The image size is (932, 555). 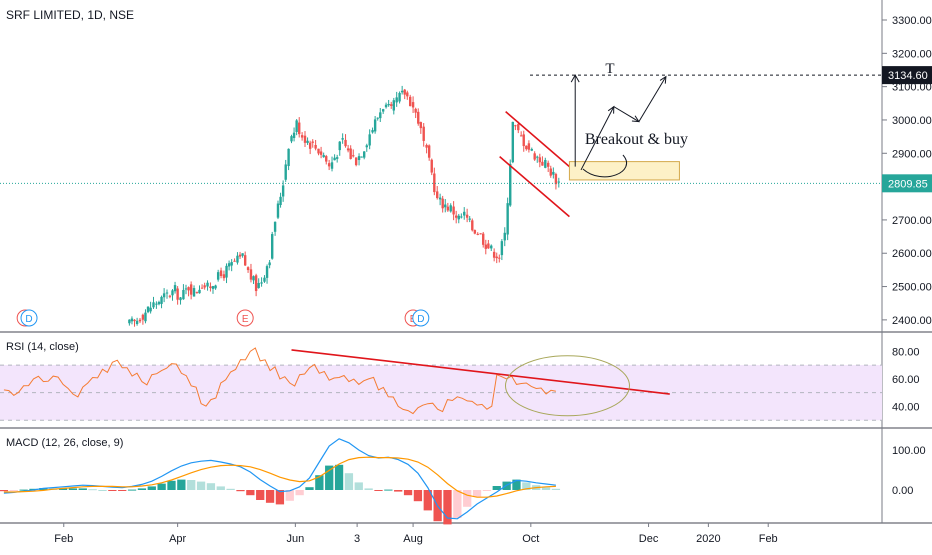 I want to click on price-axis-label: 3300.00, so click(x=912, y=21).